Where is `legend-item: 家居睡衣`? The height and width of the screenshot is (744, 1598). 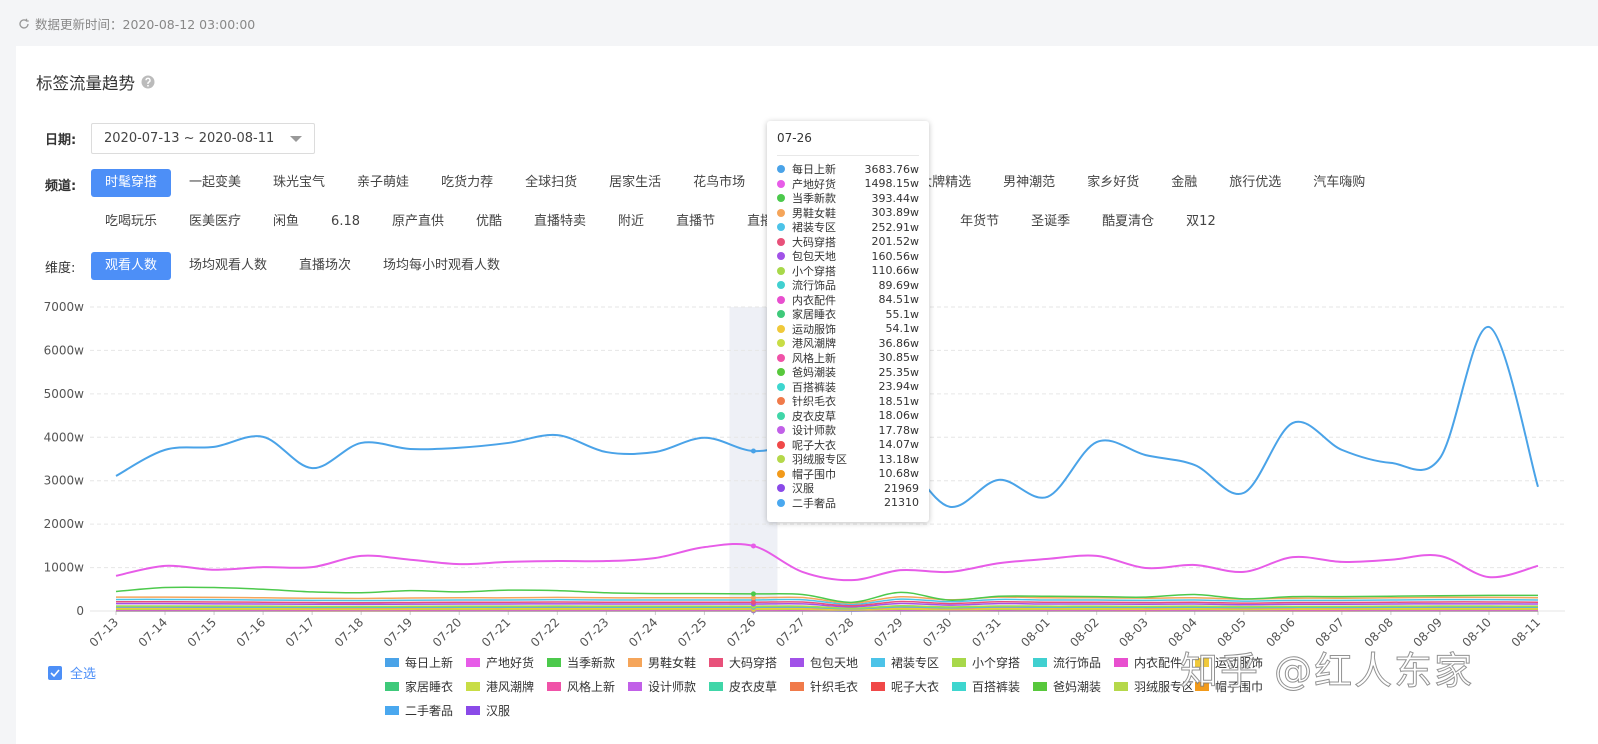 legend-item: 家居睡衣 is located at coordinates (425, 686).